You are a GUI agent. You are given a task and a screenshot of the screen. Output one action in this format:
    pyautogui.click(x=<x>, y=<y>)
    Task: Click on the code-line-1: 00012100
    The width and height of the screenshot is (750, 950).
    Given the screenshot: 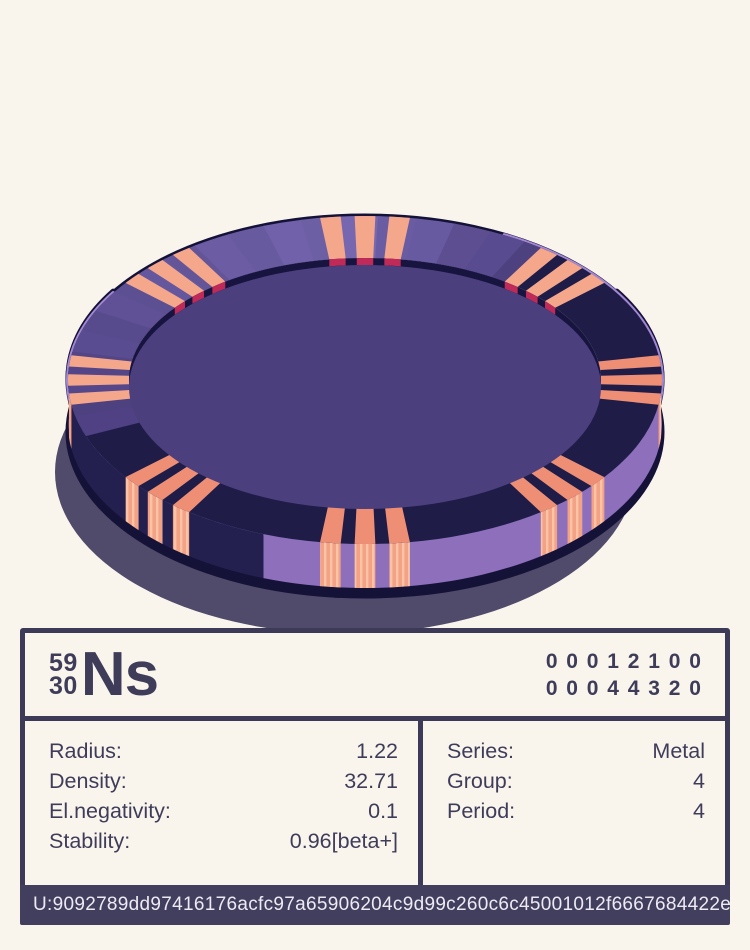 What is the action you would take?
    pyautogui.click(x=627, y=661)
    